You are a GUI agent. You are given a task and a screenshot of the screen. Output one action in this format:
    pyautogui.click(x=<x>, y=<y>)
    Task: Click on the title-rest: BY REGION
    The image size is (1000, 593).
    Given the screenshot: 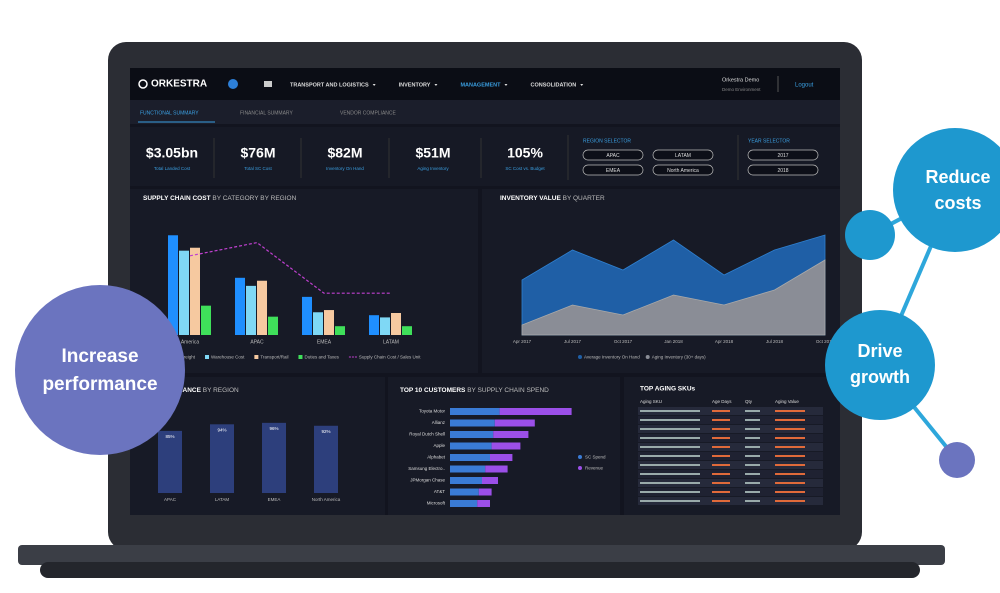 What is the action you would take?
    pyautogui.click(x=220, y=390)
    